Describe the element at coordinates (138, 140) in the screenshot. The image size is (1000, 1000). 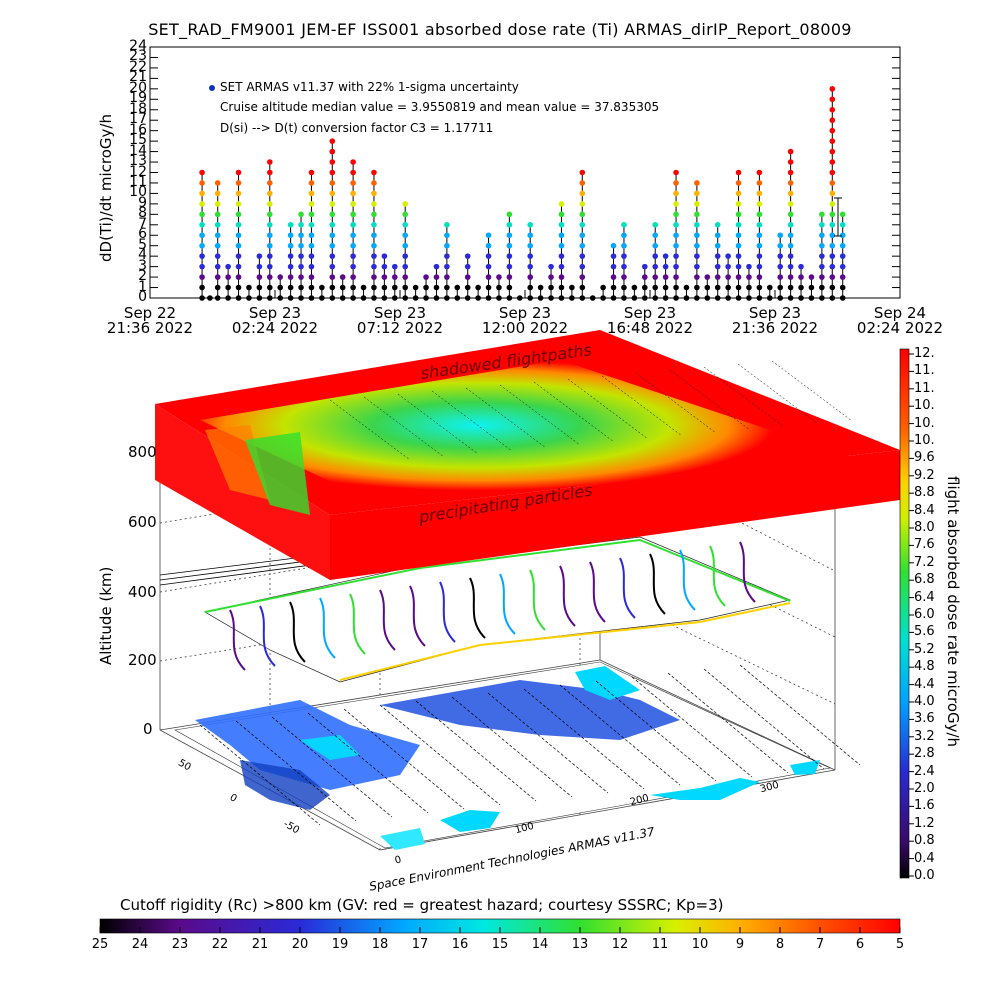
I see `y-tick-label: 15` at that location.